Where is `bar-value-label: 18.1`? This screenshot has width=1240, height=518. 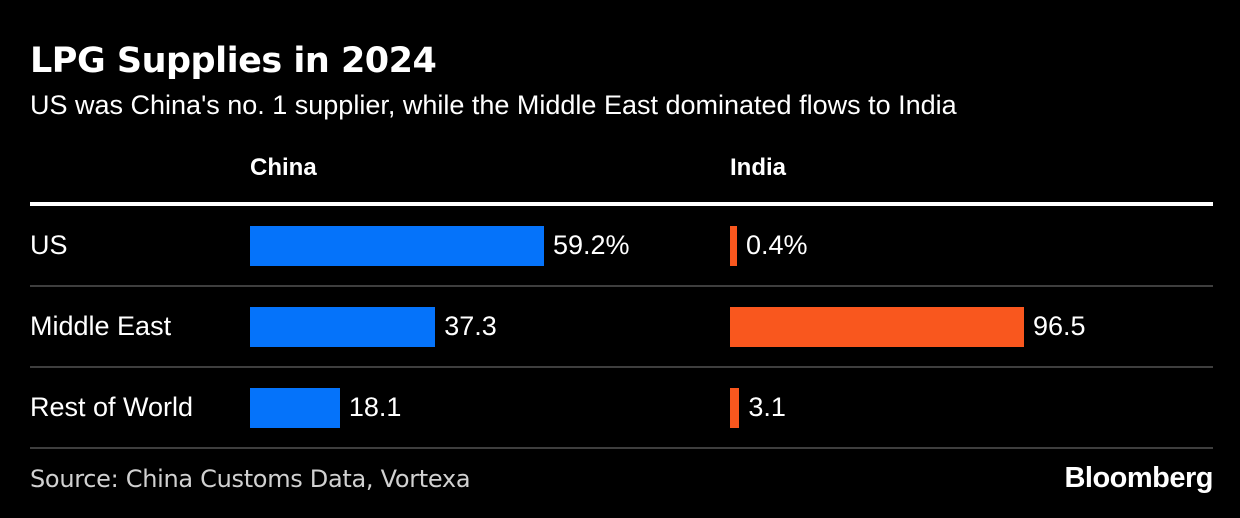
bar-value-label: 18.1 is located at coordinates (375, 407).